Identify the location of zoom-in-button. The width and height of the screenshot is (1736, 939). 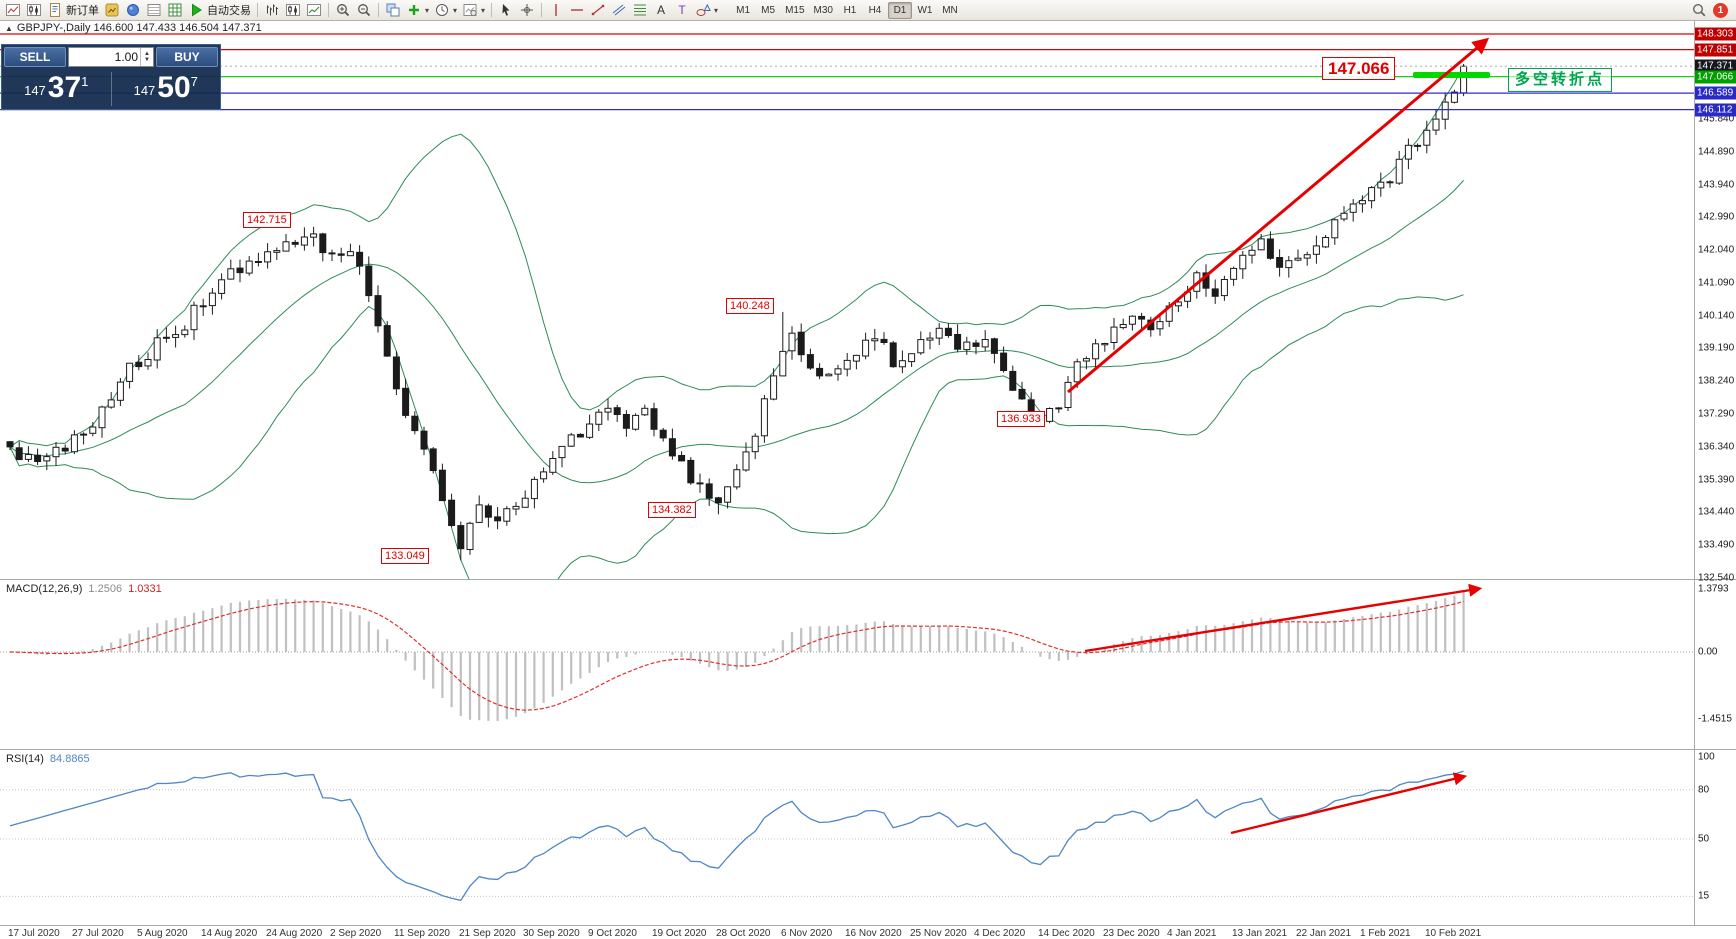
(343, 10).